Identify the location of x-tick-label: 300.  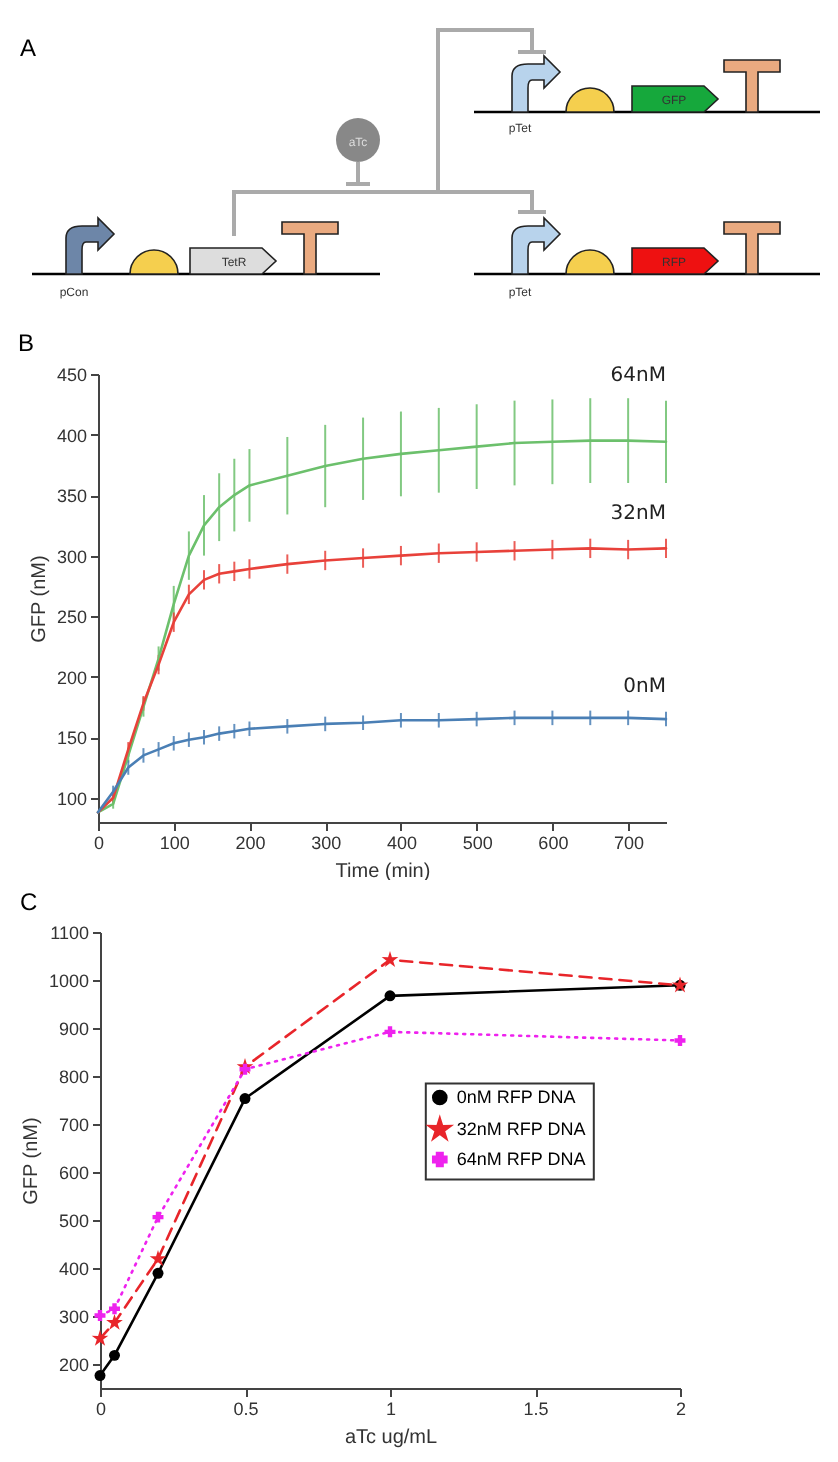
(326, 843).